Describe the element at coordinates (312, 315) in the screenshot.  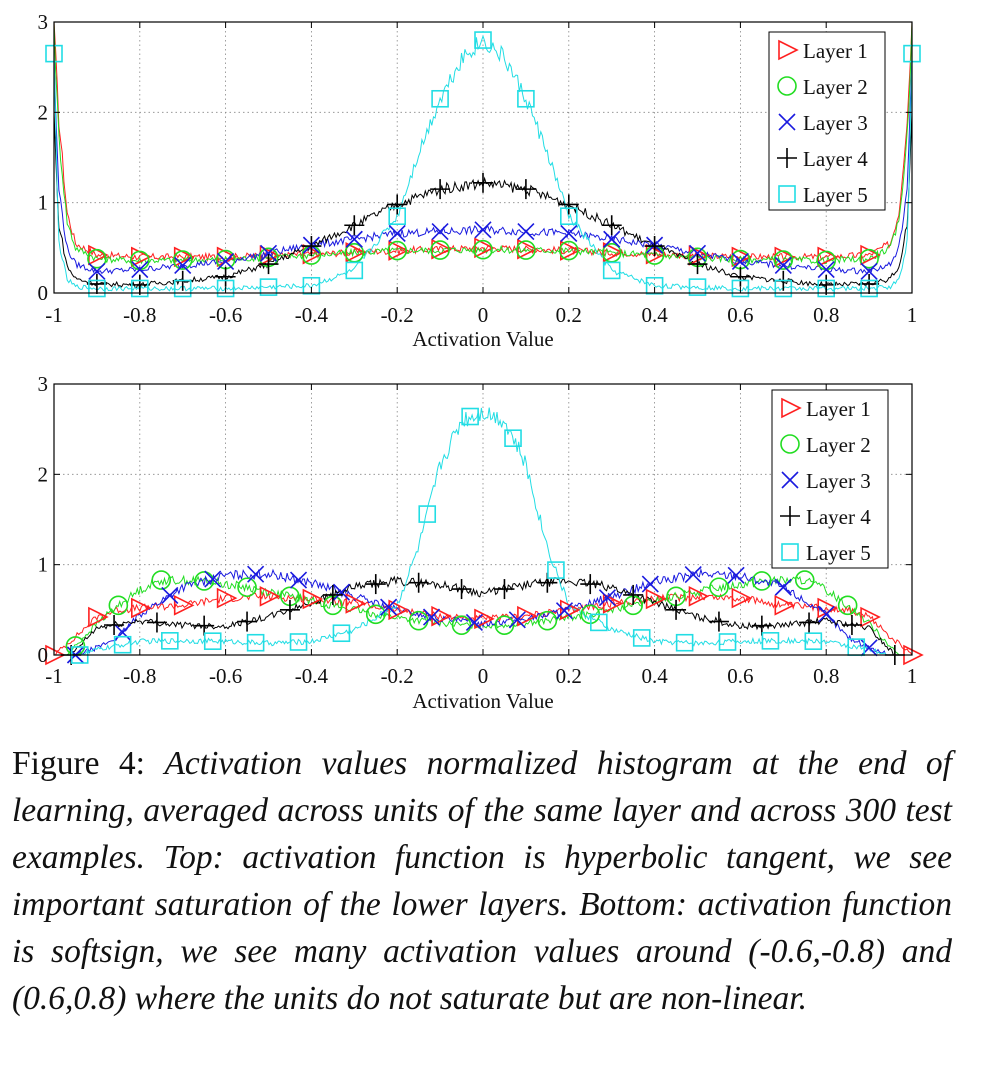
I see `x-tick-label: -0.4` at that location.